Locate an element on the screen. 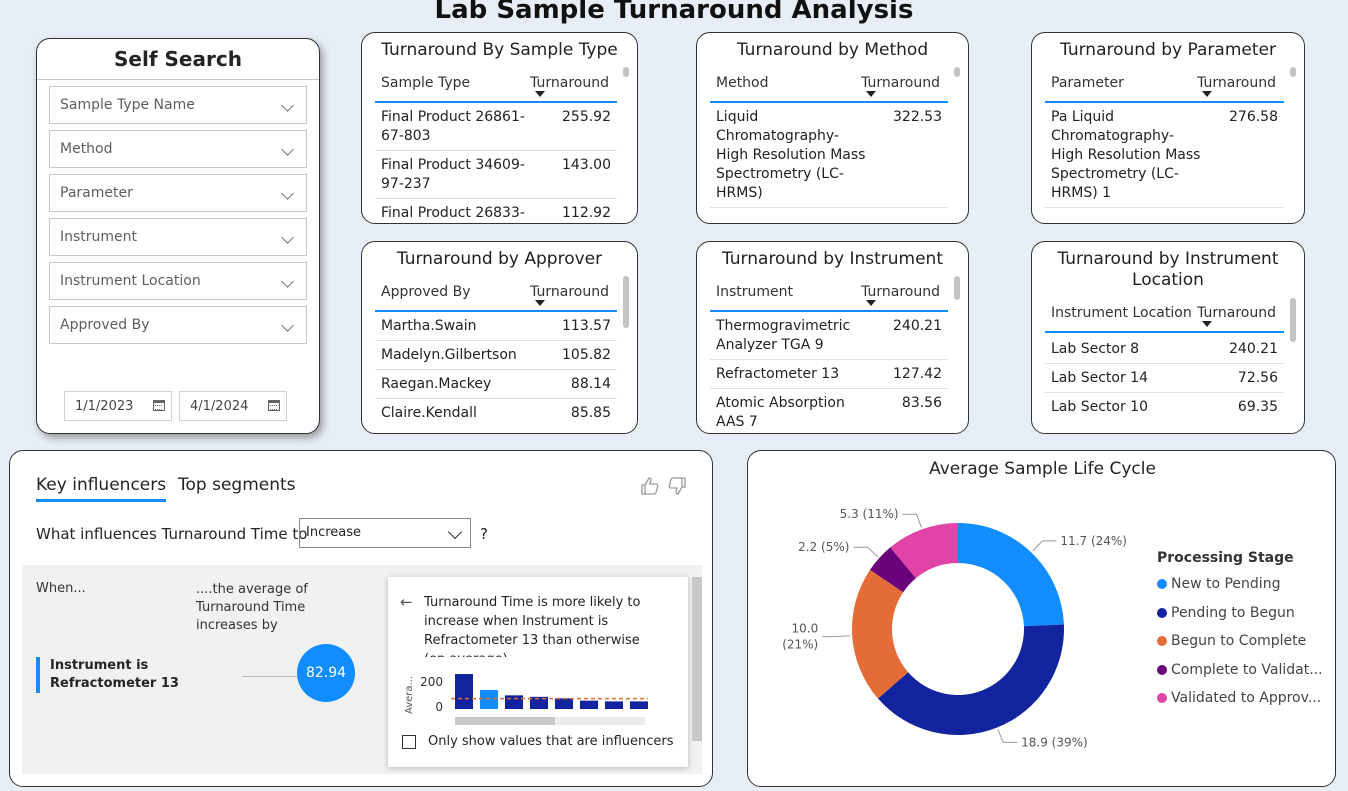  legend-item: Begun to Complete is located at coordinates (1231, 641).